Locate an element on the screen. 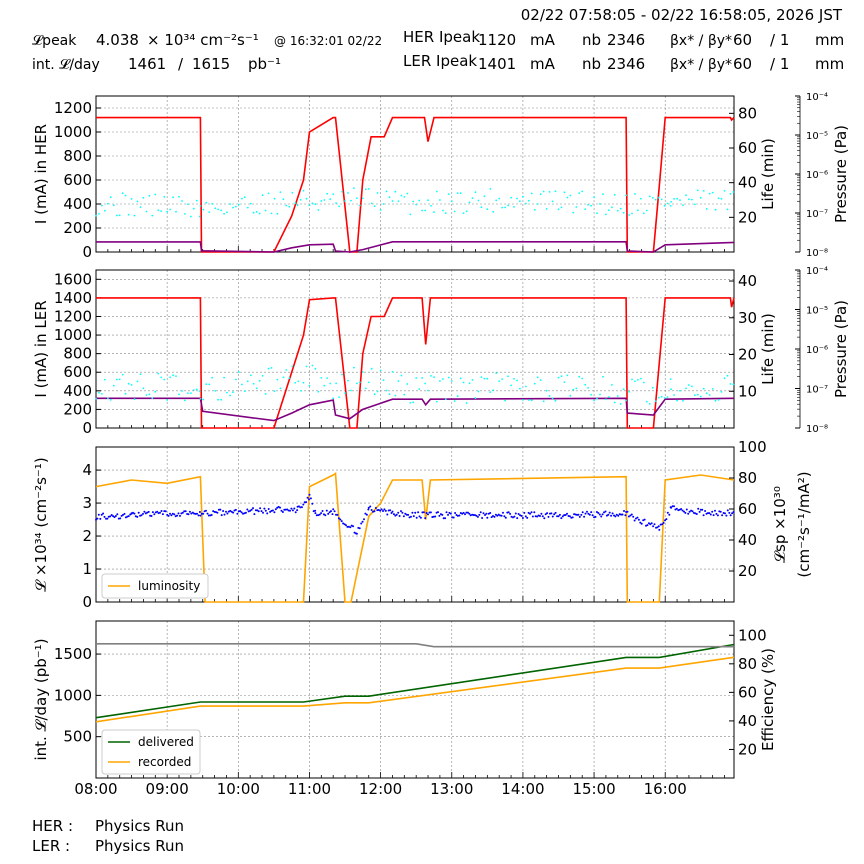 The width and height of the screenshot is (864, 864). footer-ler-status: Physics Run is located at coordinates (139, 846).